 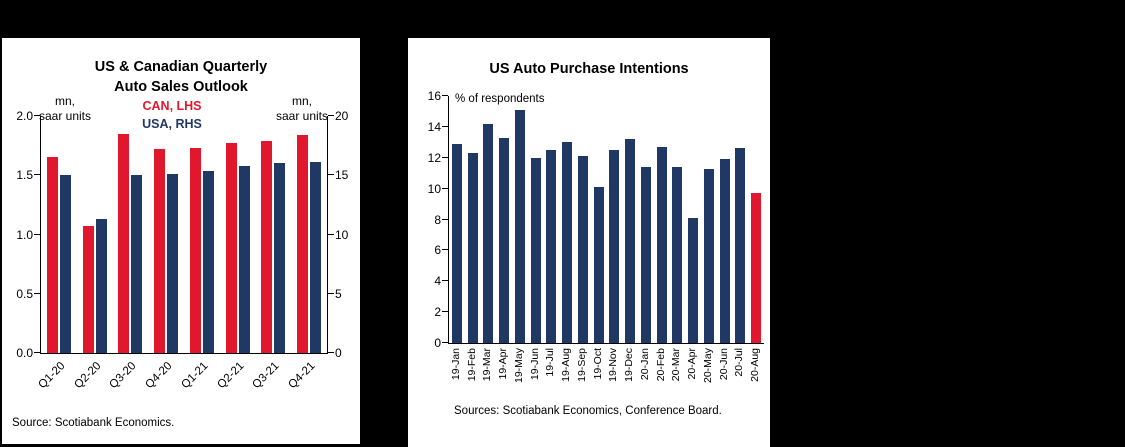 What do you see at coordinates (661, 365) in the screenshot?
I see `x-tick-label: 20-Feb` at bounding box center [661, 365].